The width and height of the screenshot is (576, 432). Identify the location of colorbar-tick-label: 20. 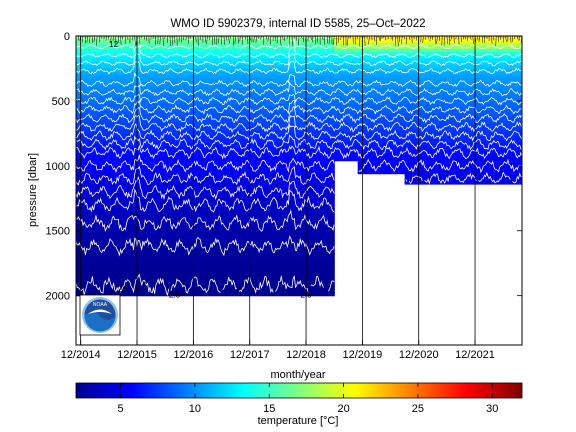
(343, 409).